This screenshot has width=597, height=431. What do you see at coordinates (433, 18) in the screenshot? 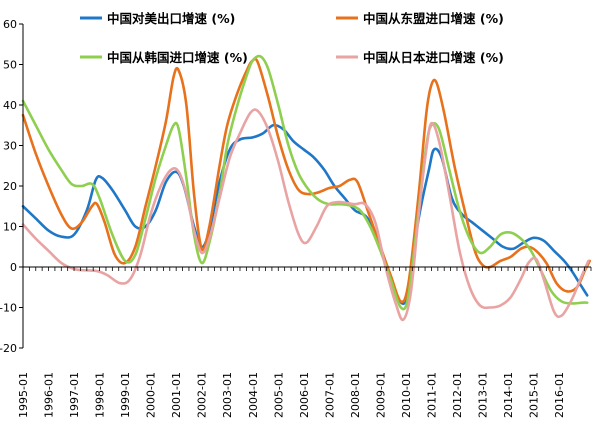
I see `legend-label-1: 中国从东盟进口增速 (%)` at bounding box center [433, 18].